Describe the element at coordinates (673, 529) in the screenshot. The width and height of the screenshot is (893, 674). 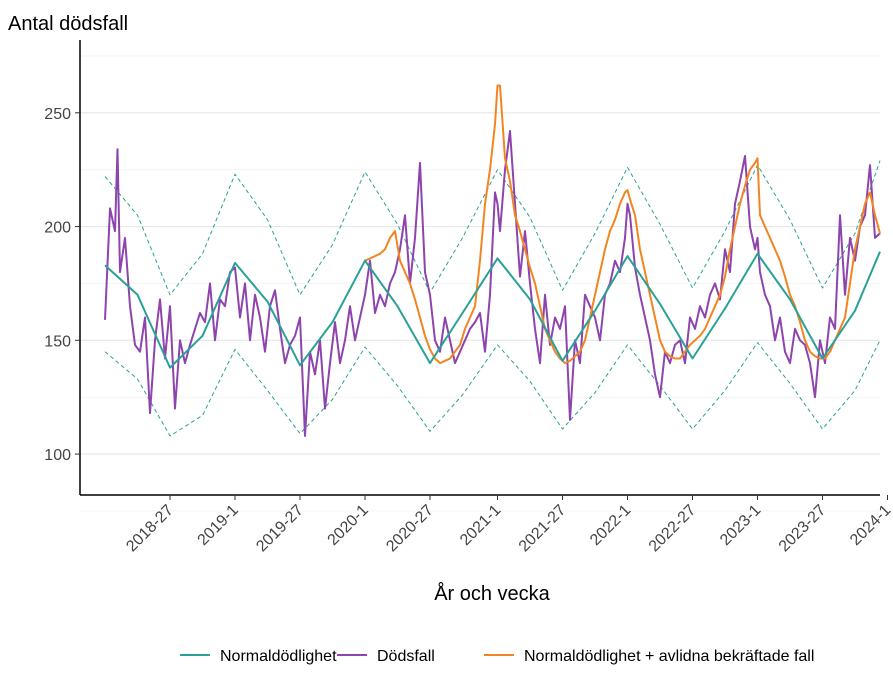
I see `x-tick-label: 2022-27` at that location.